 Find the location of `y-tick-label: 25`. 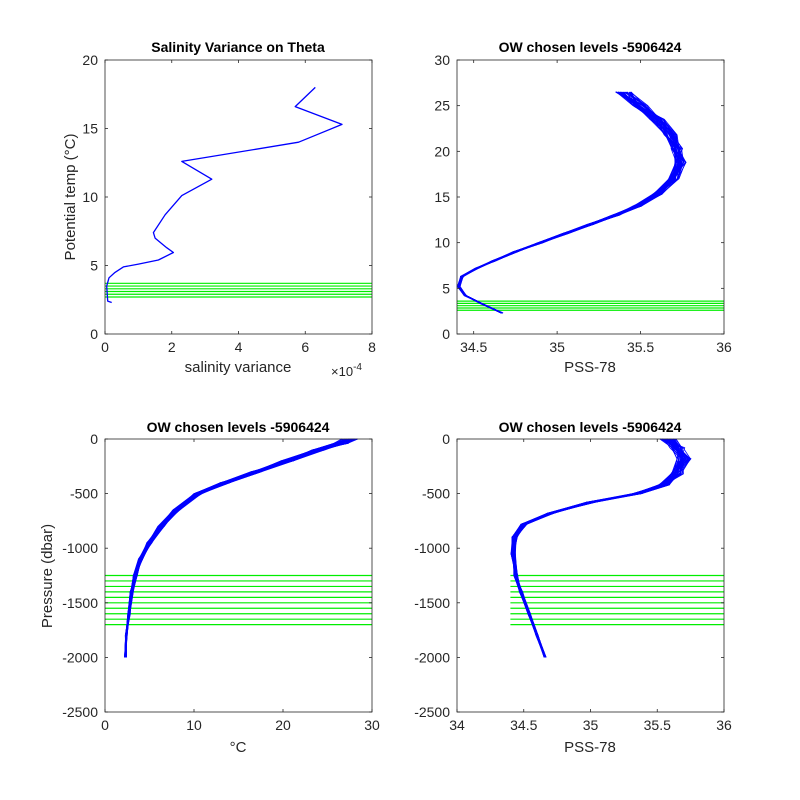

y-tick-label: 25 is located at coordinates (442, 106).